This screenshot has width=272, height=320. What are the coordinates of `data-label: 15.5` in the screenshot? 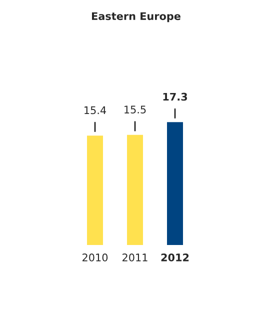 It's located at (135, 110).